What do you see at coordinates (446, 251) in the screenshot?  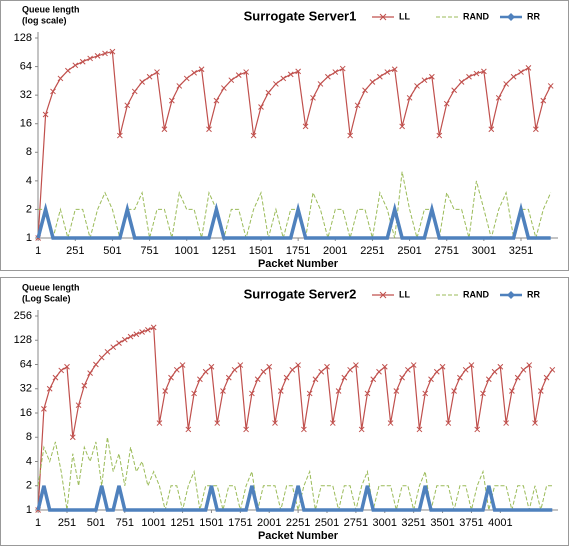 I see `x-tick-label: 2751` at bounding box center [446, 251].